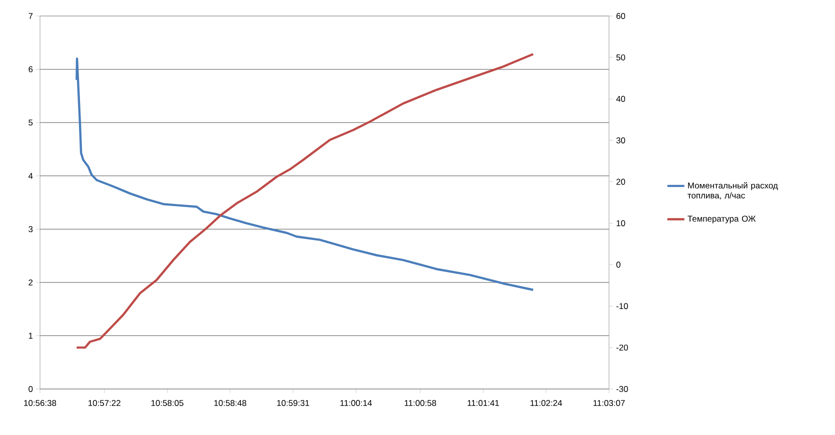 This screenshot has width=835, height=435. What do you see at coordinates (30, 69) in the screenshot?
I see `y-tick-label: 6` at bounding box center [30, 69].